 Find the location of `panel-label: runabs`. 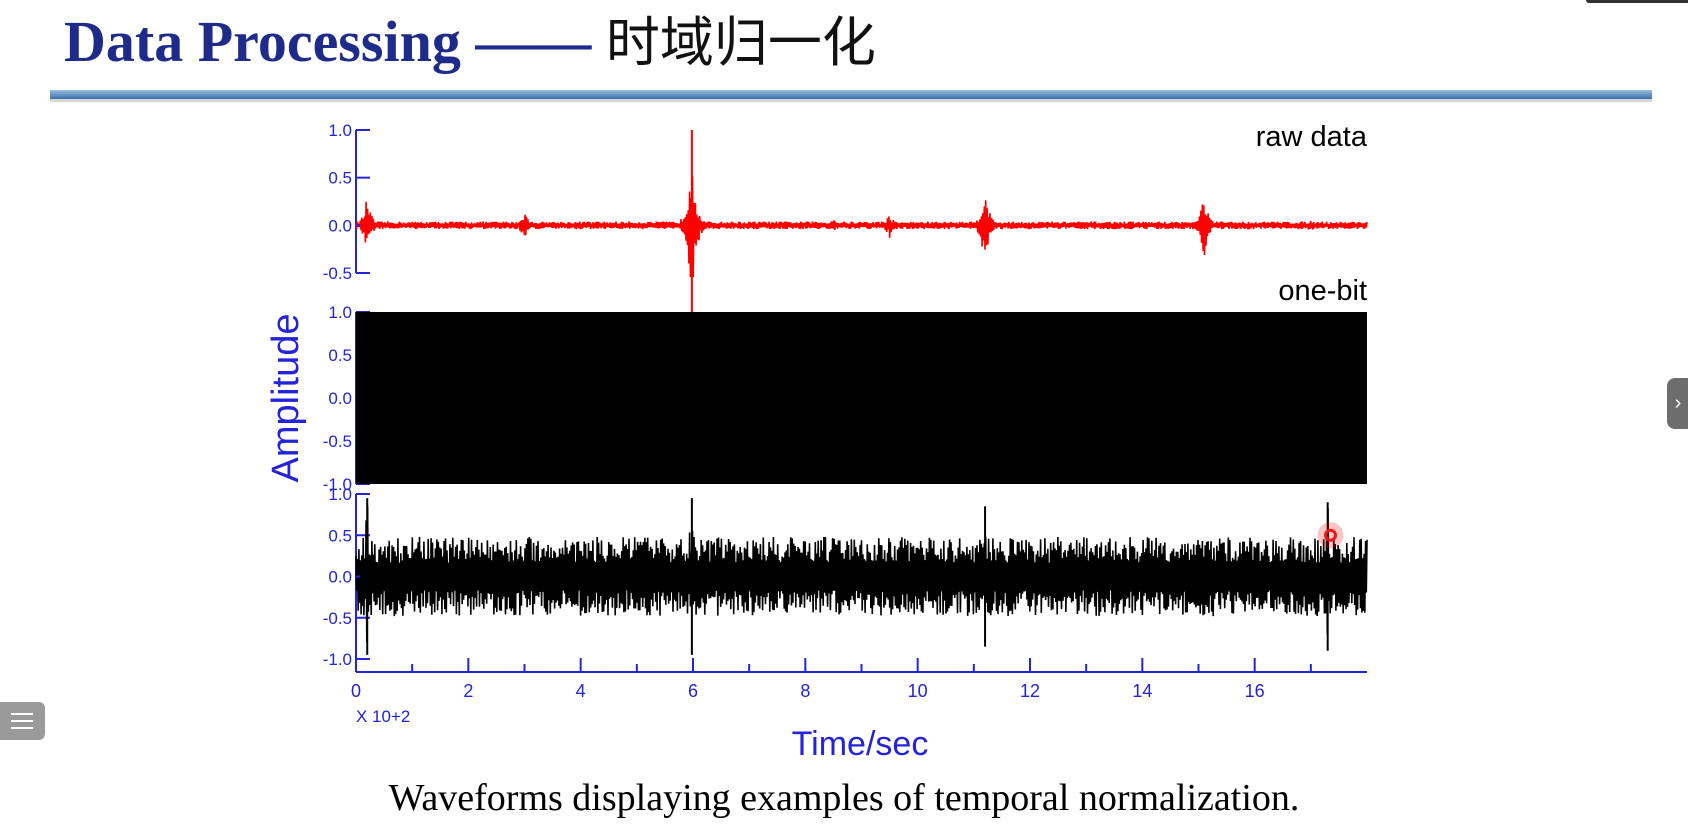

panel-label: runabs is located at coordinates (1322, 473).